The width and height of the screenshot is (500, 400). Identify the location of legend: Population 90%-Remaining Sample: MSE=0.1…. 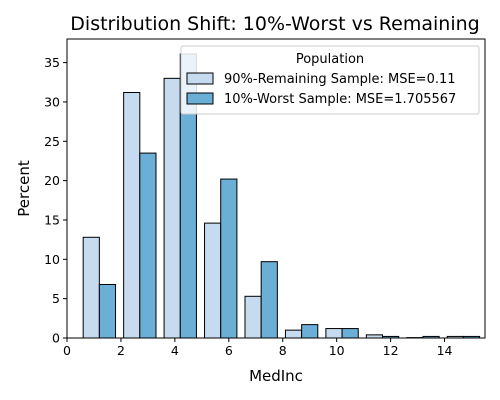
(330, 80).